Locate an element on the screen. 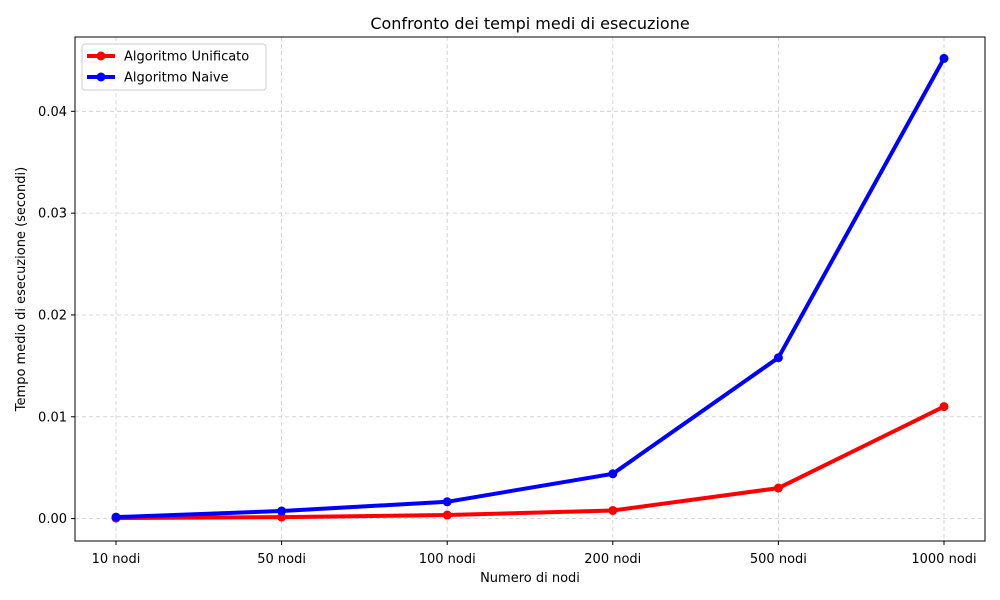 This screenshot has height=600, width=1000. y-axis-label: Tempo medio di esecuzione (secondi) is located at coordinates (21, 289).